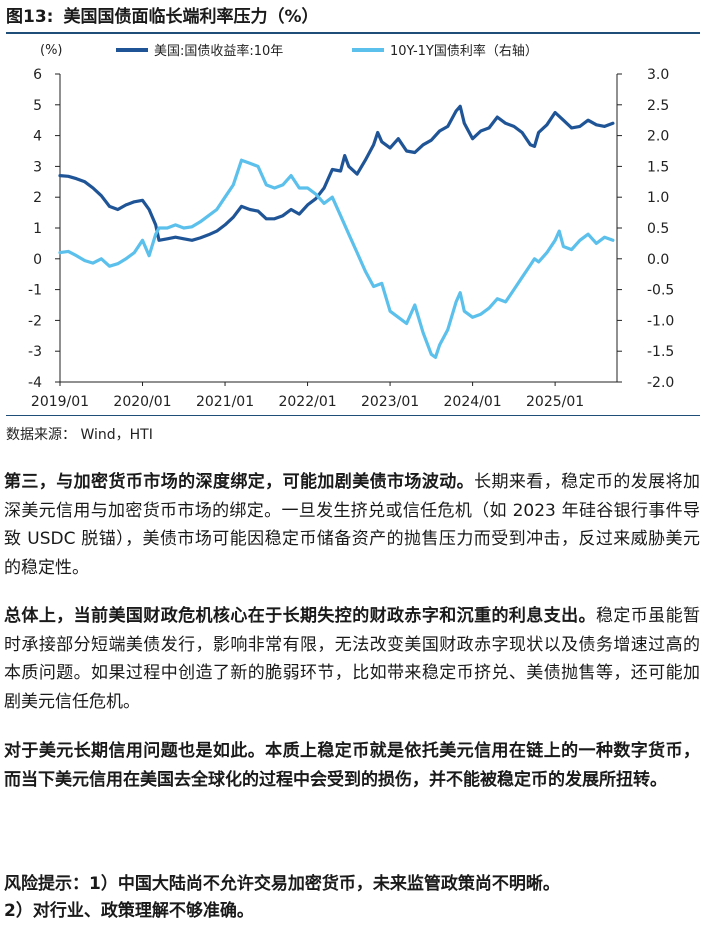 This screenshot has width=706, height=928. Describe the element at coordinates (658, 198) in the screenshot. I see `right-tick-label: 1.0` at that location.